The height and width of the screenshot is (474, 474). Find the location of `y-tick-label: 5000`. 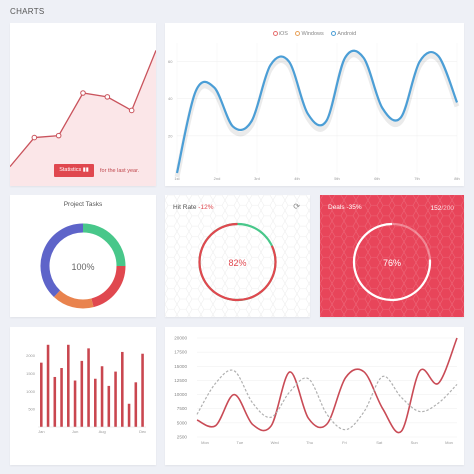

y-tick-label: 5000 is located at coordinates (182, 422).